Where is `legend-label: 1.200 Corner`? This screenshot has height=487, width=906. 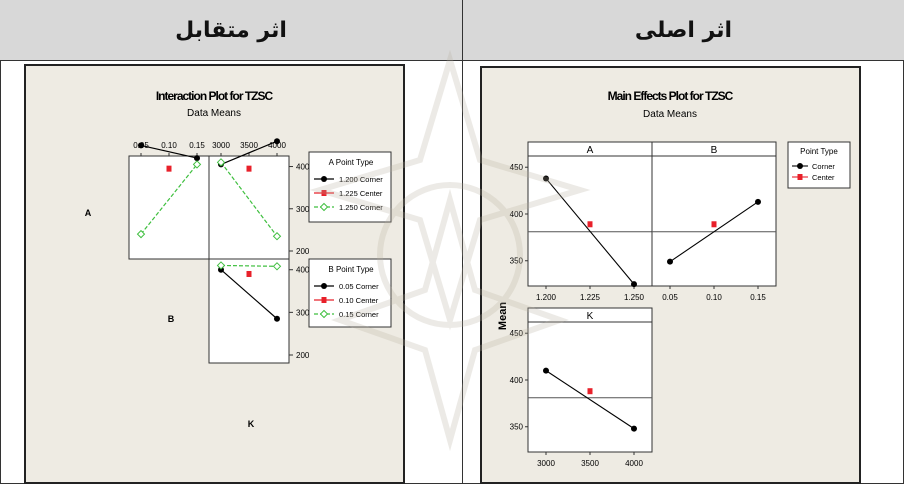
legend-label: 1.200 Corner is located at coordinates (361, 179).